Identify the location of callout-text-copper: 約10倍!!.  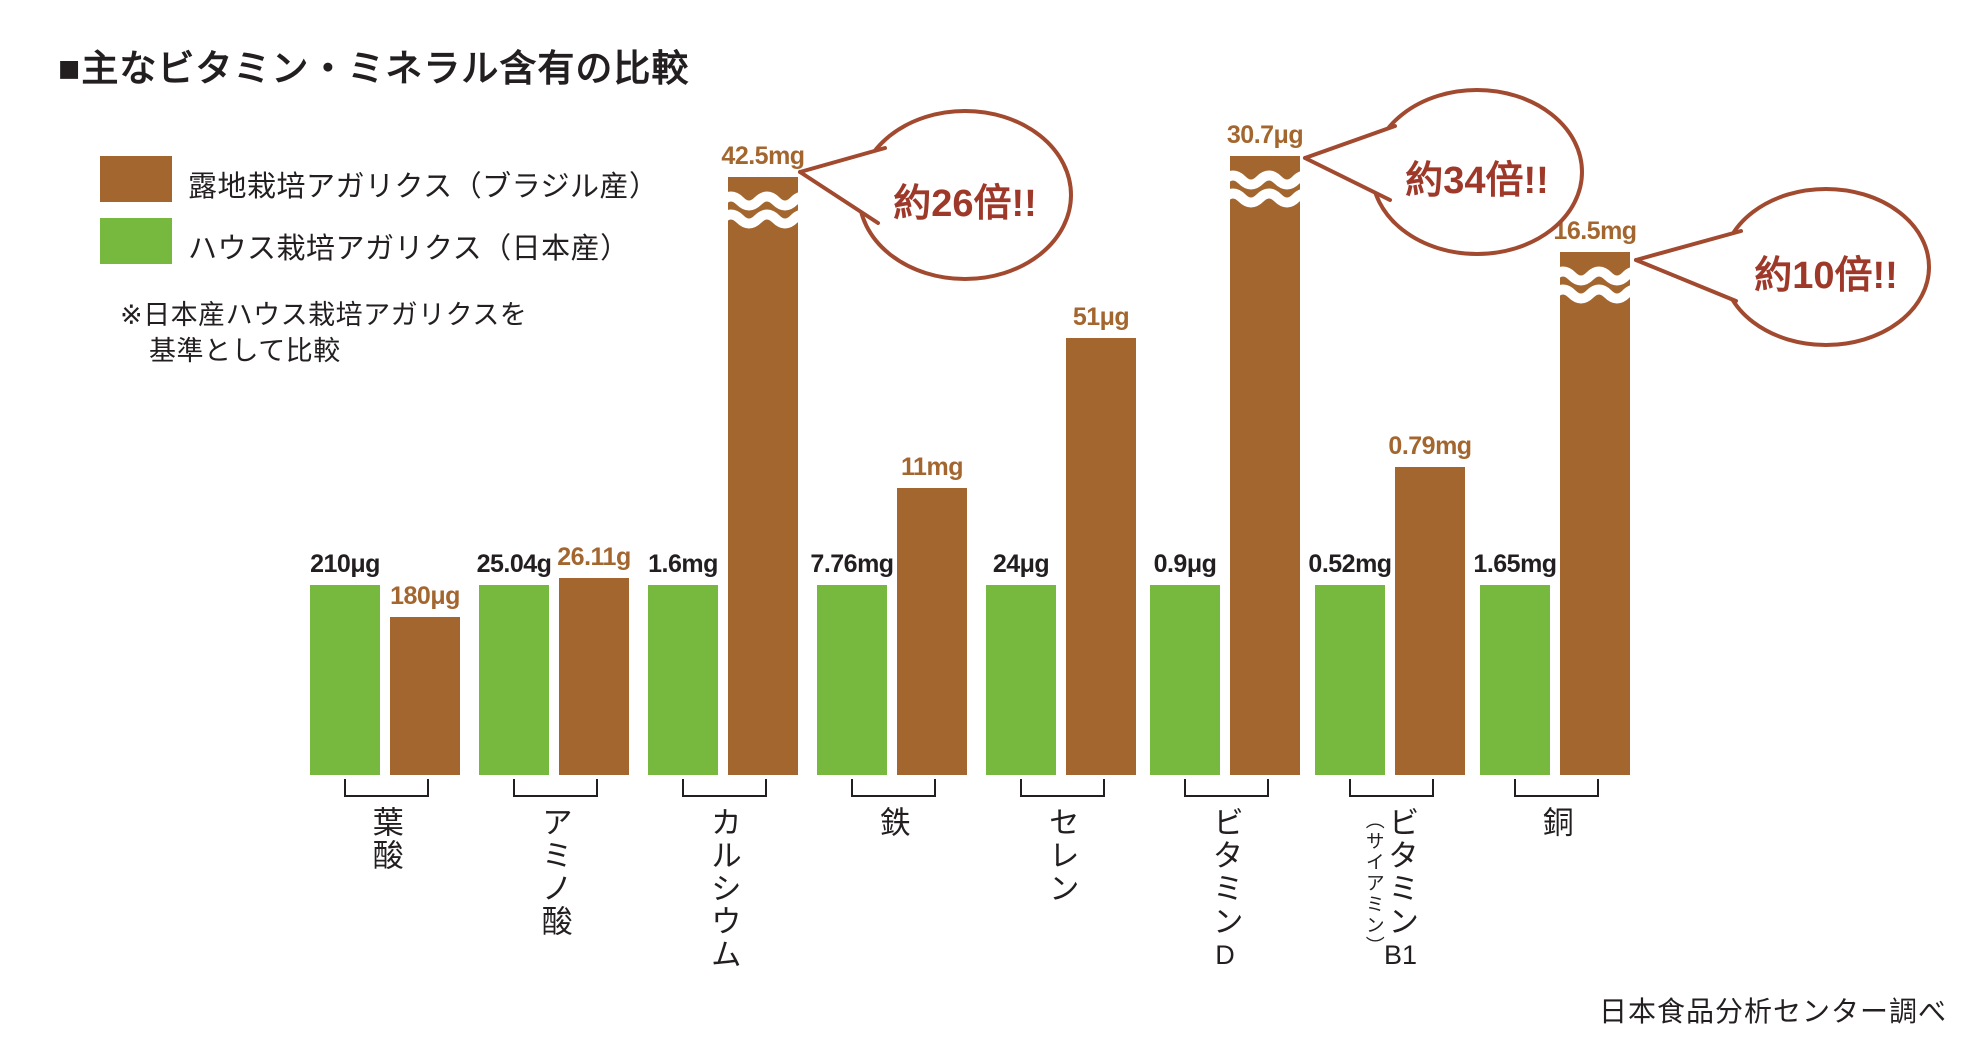
(1826, 276).